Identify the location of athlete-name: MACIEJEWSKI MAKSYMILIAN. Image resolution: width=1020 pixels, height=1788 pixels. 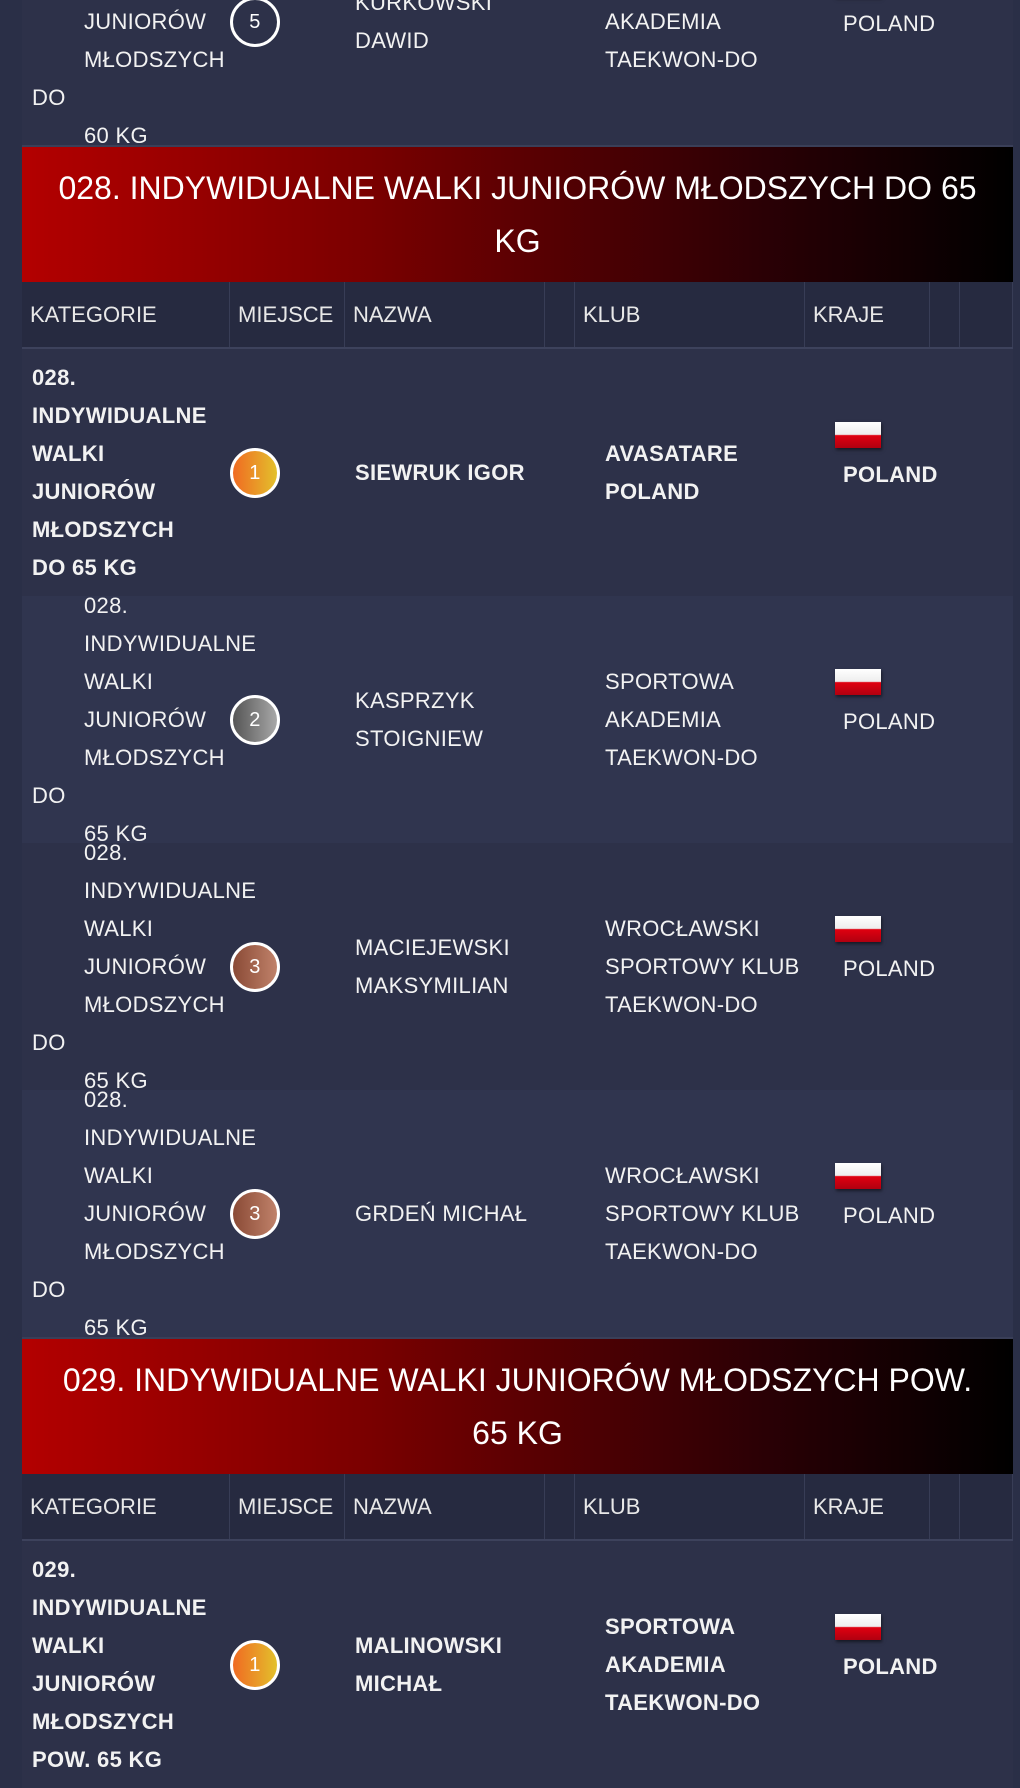
(432, 966).